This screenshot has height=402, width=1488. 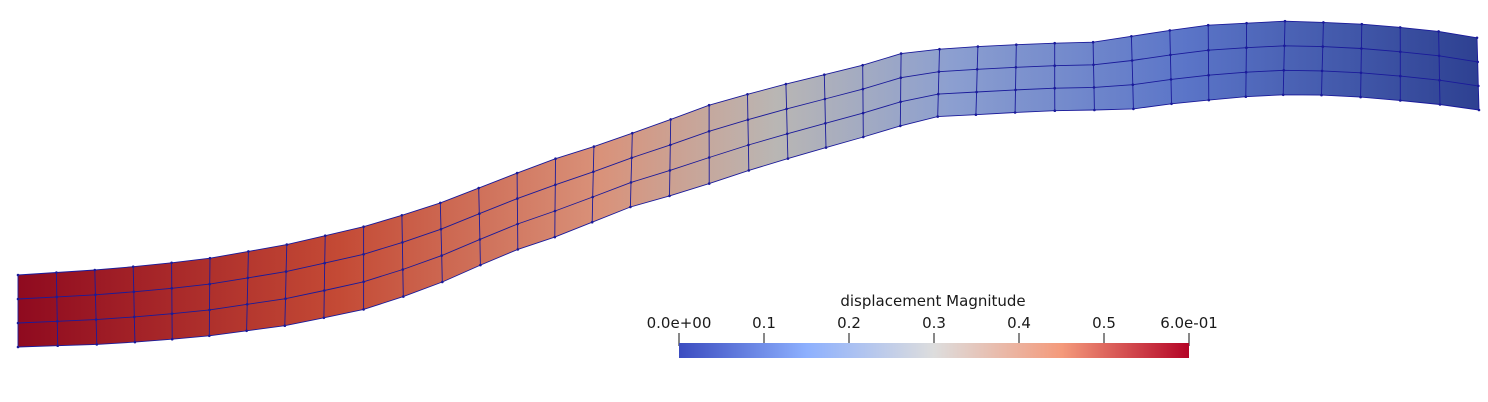 I want to click on scalar-bar-tick-label: 0.1, so click(x=764, y=323).